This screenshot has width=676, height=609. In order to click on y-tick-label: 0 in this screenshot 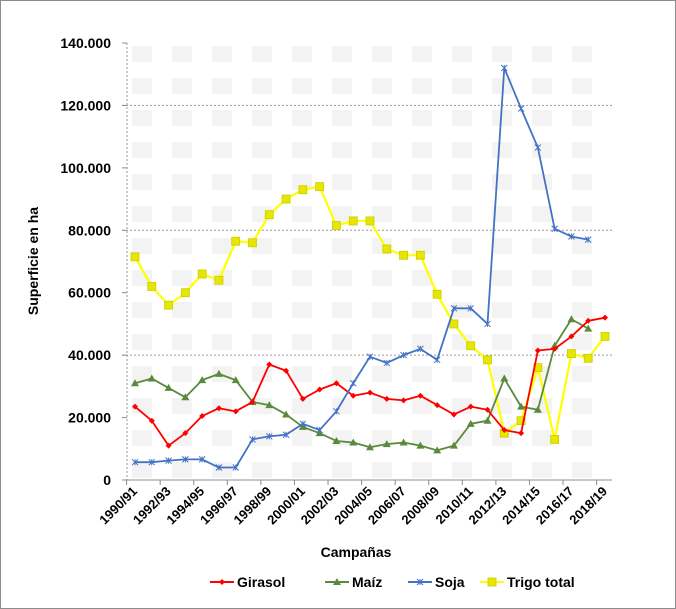, I will do `click(107, 480)`.